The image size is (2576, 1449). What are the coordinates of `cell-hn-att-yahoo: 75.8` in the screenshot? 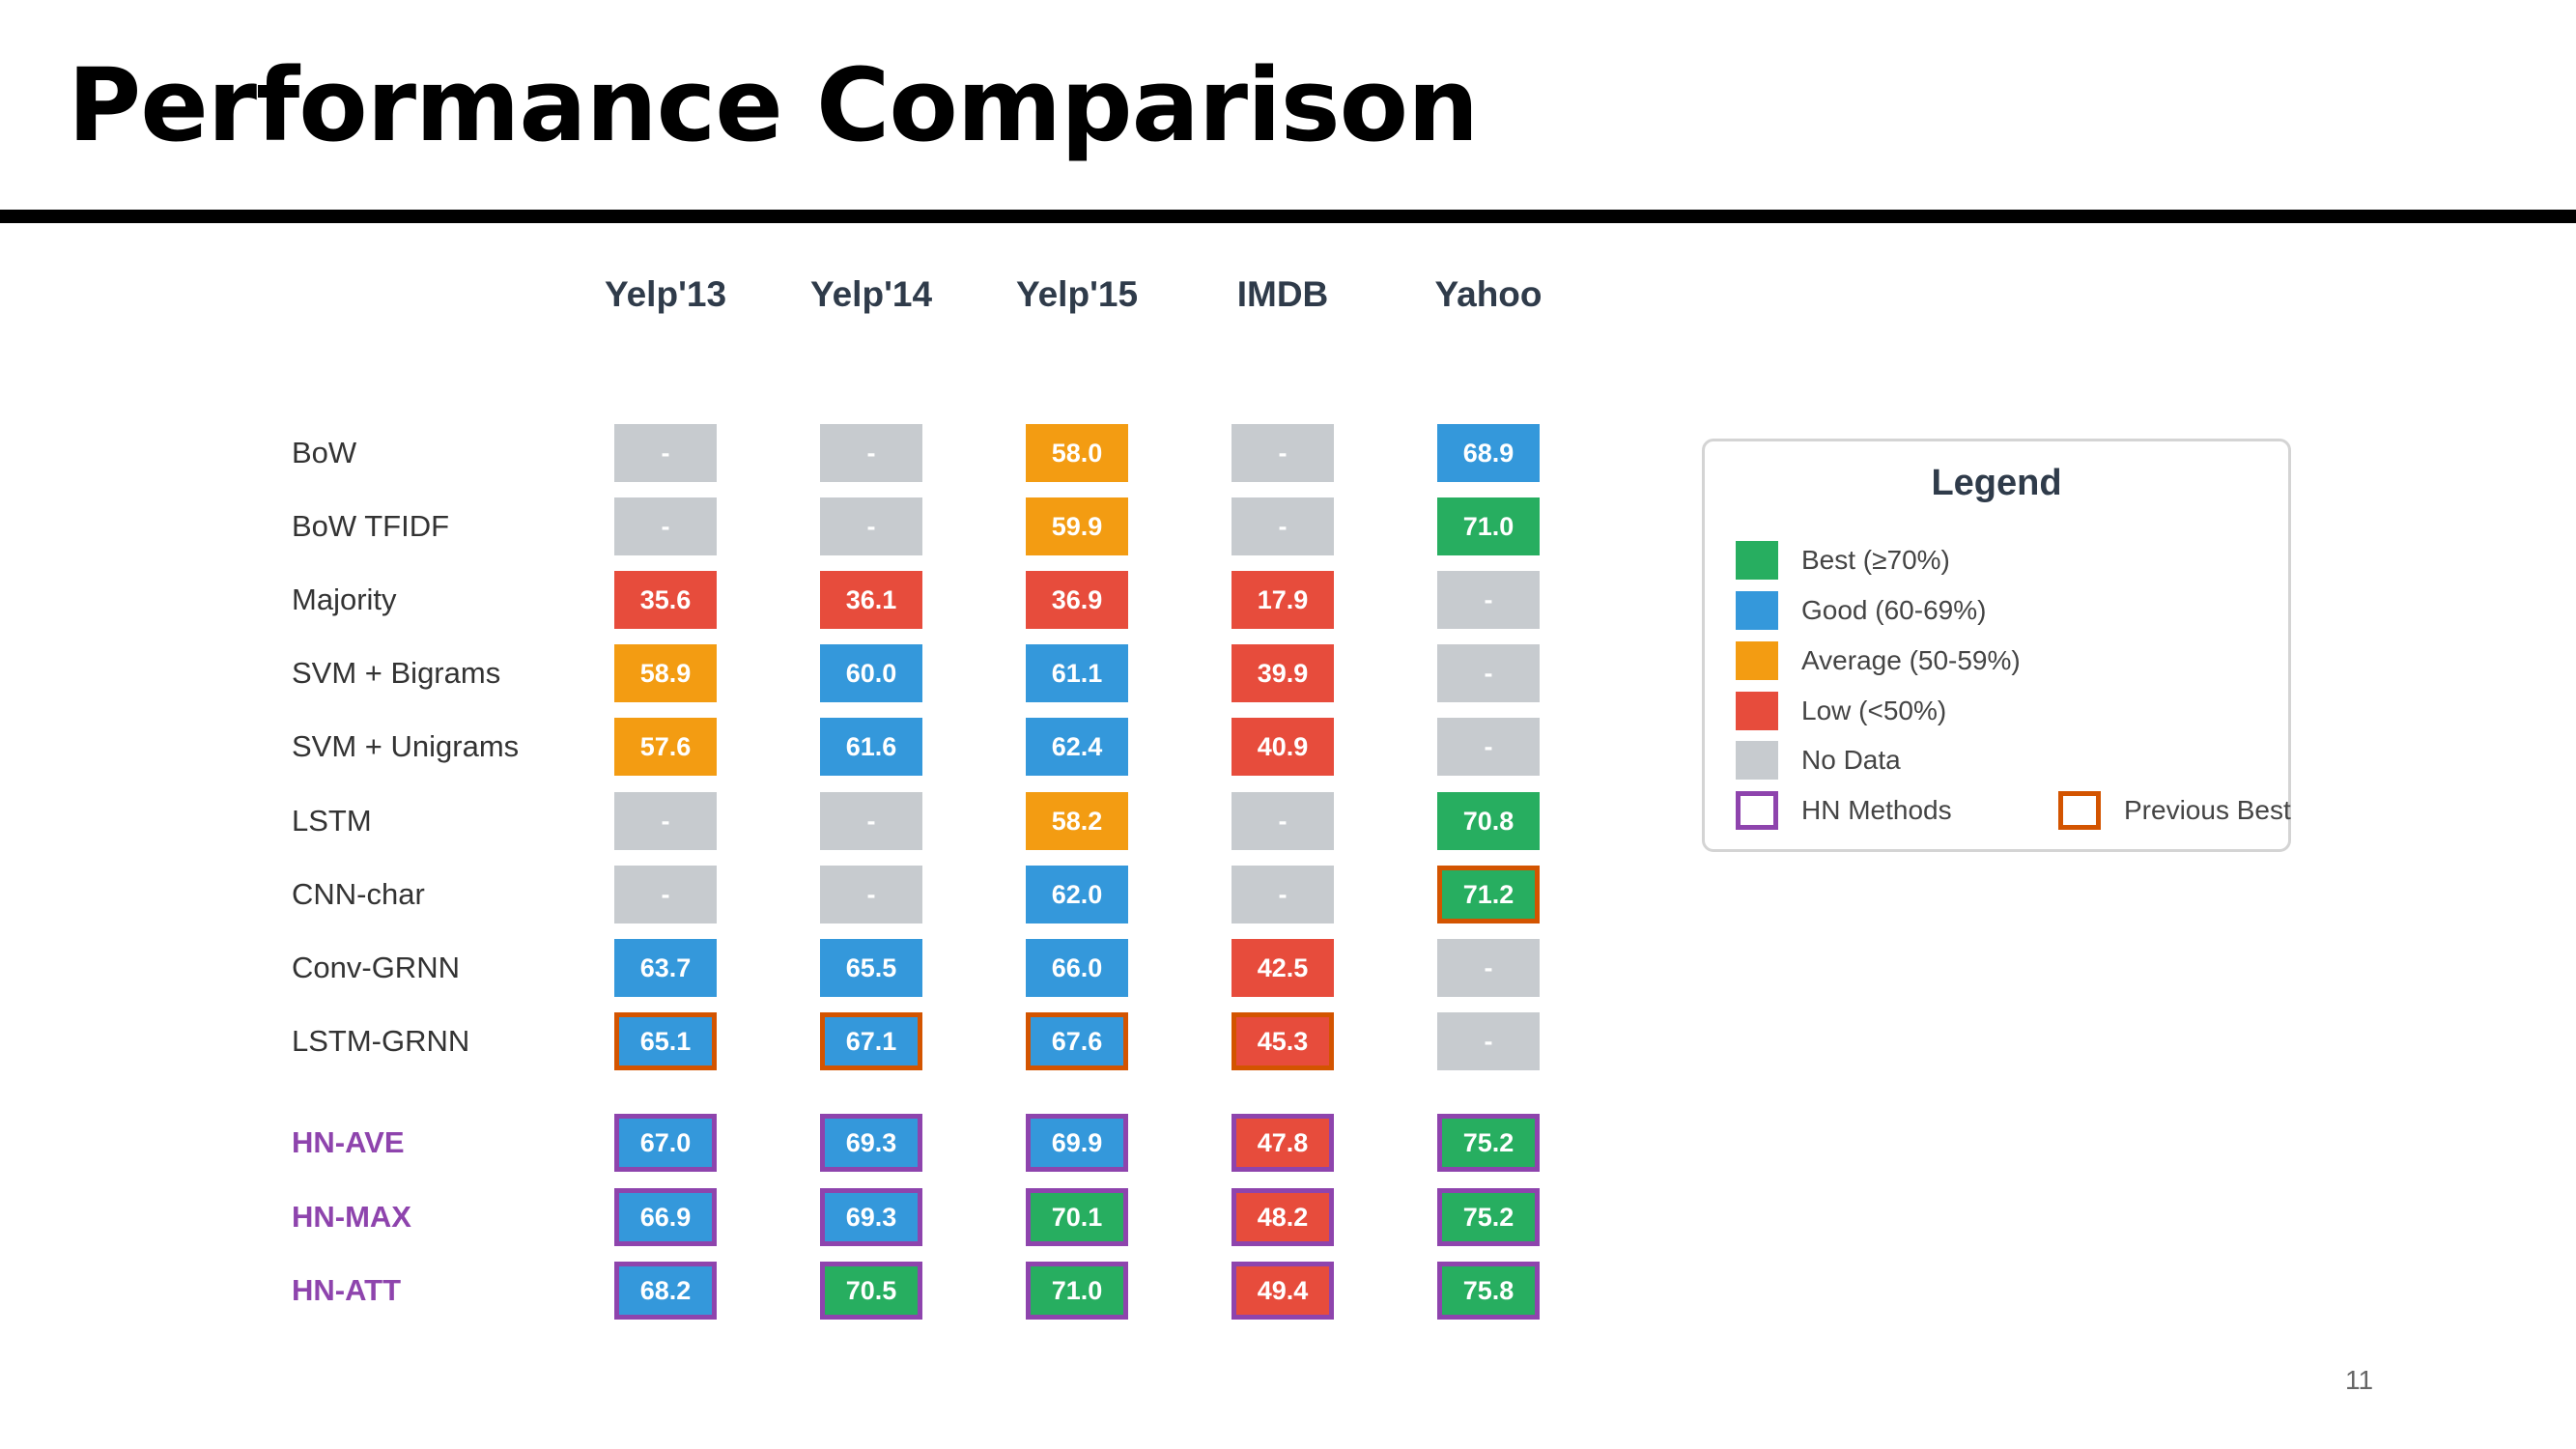 It's located at (1488, 1291).